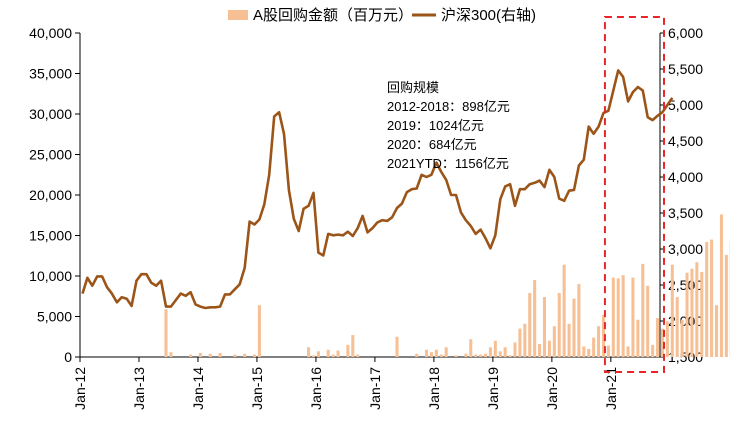  I want to click on right-tick-label: 4,500, so click(685, 141).